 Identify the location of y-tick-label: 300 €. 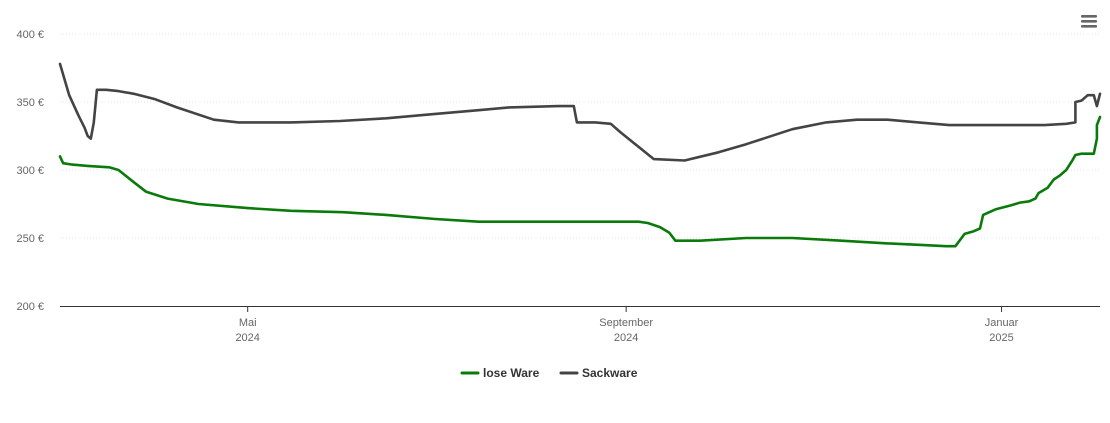
(30, 171).